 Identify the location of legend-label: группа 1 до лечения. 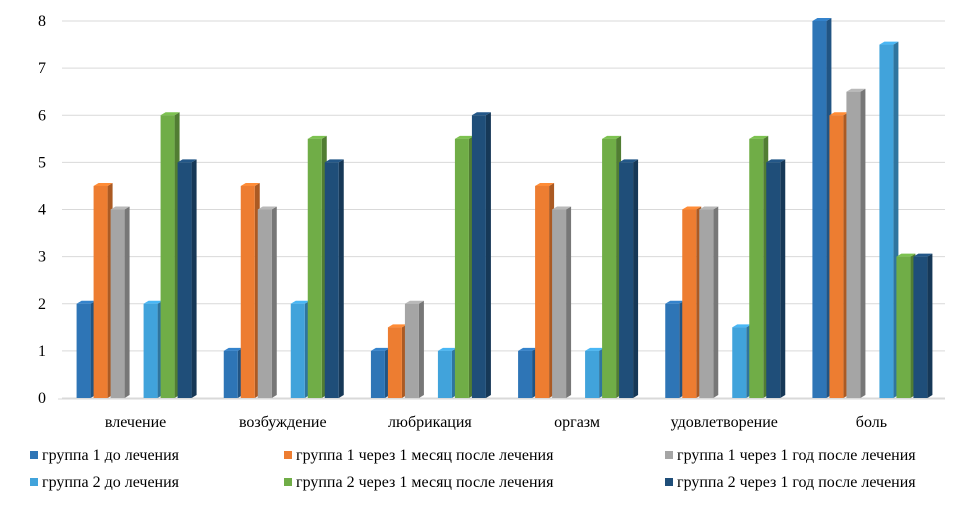
(111, 455).